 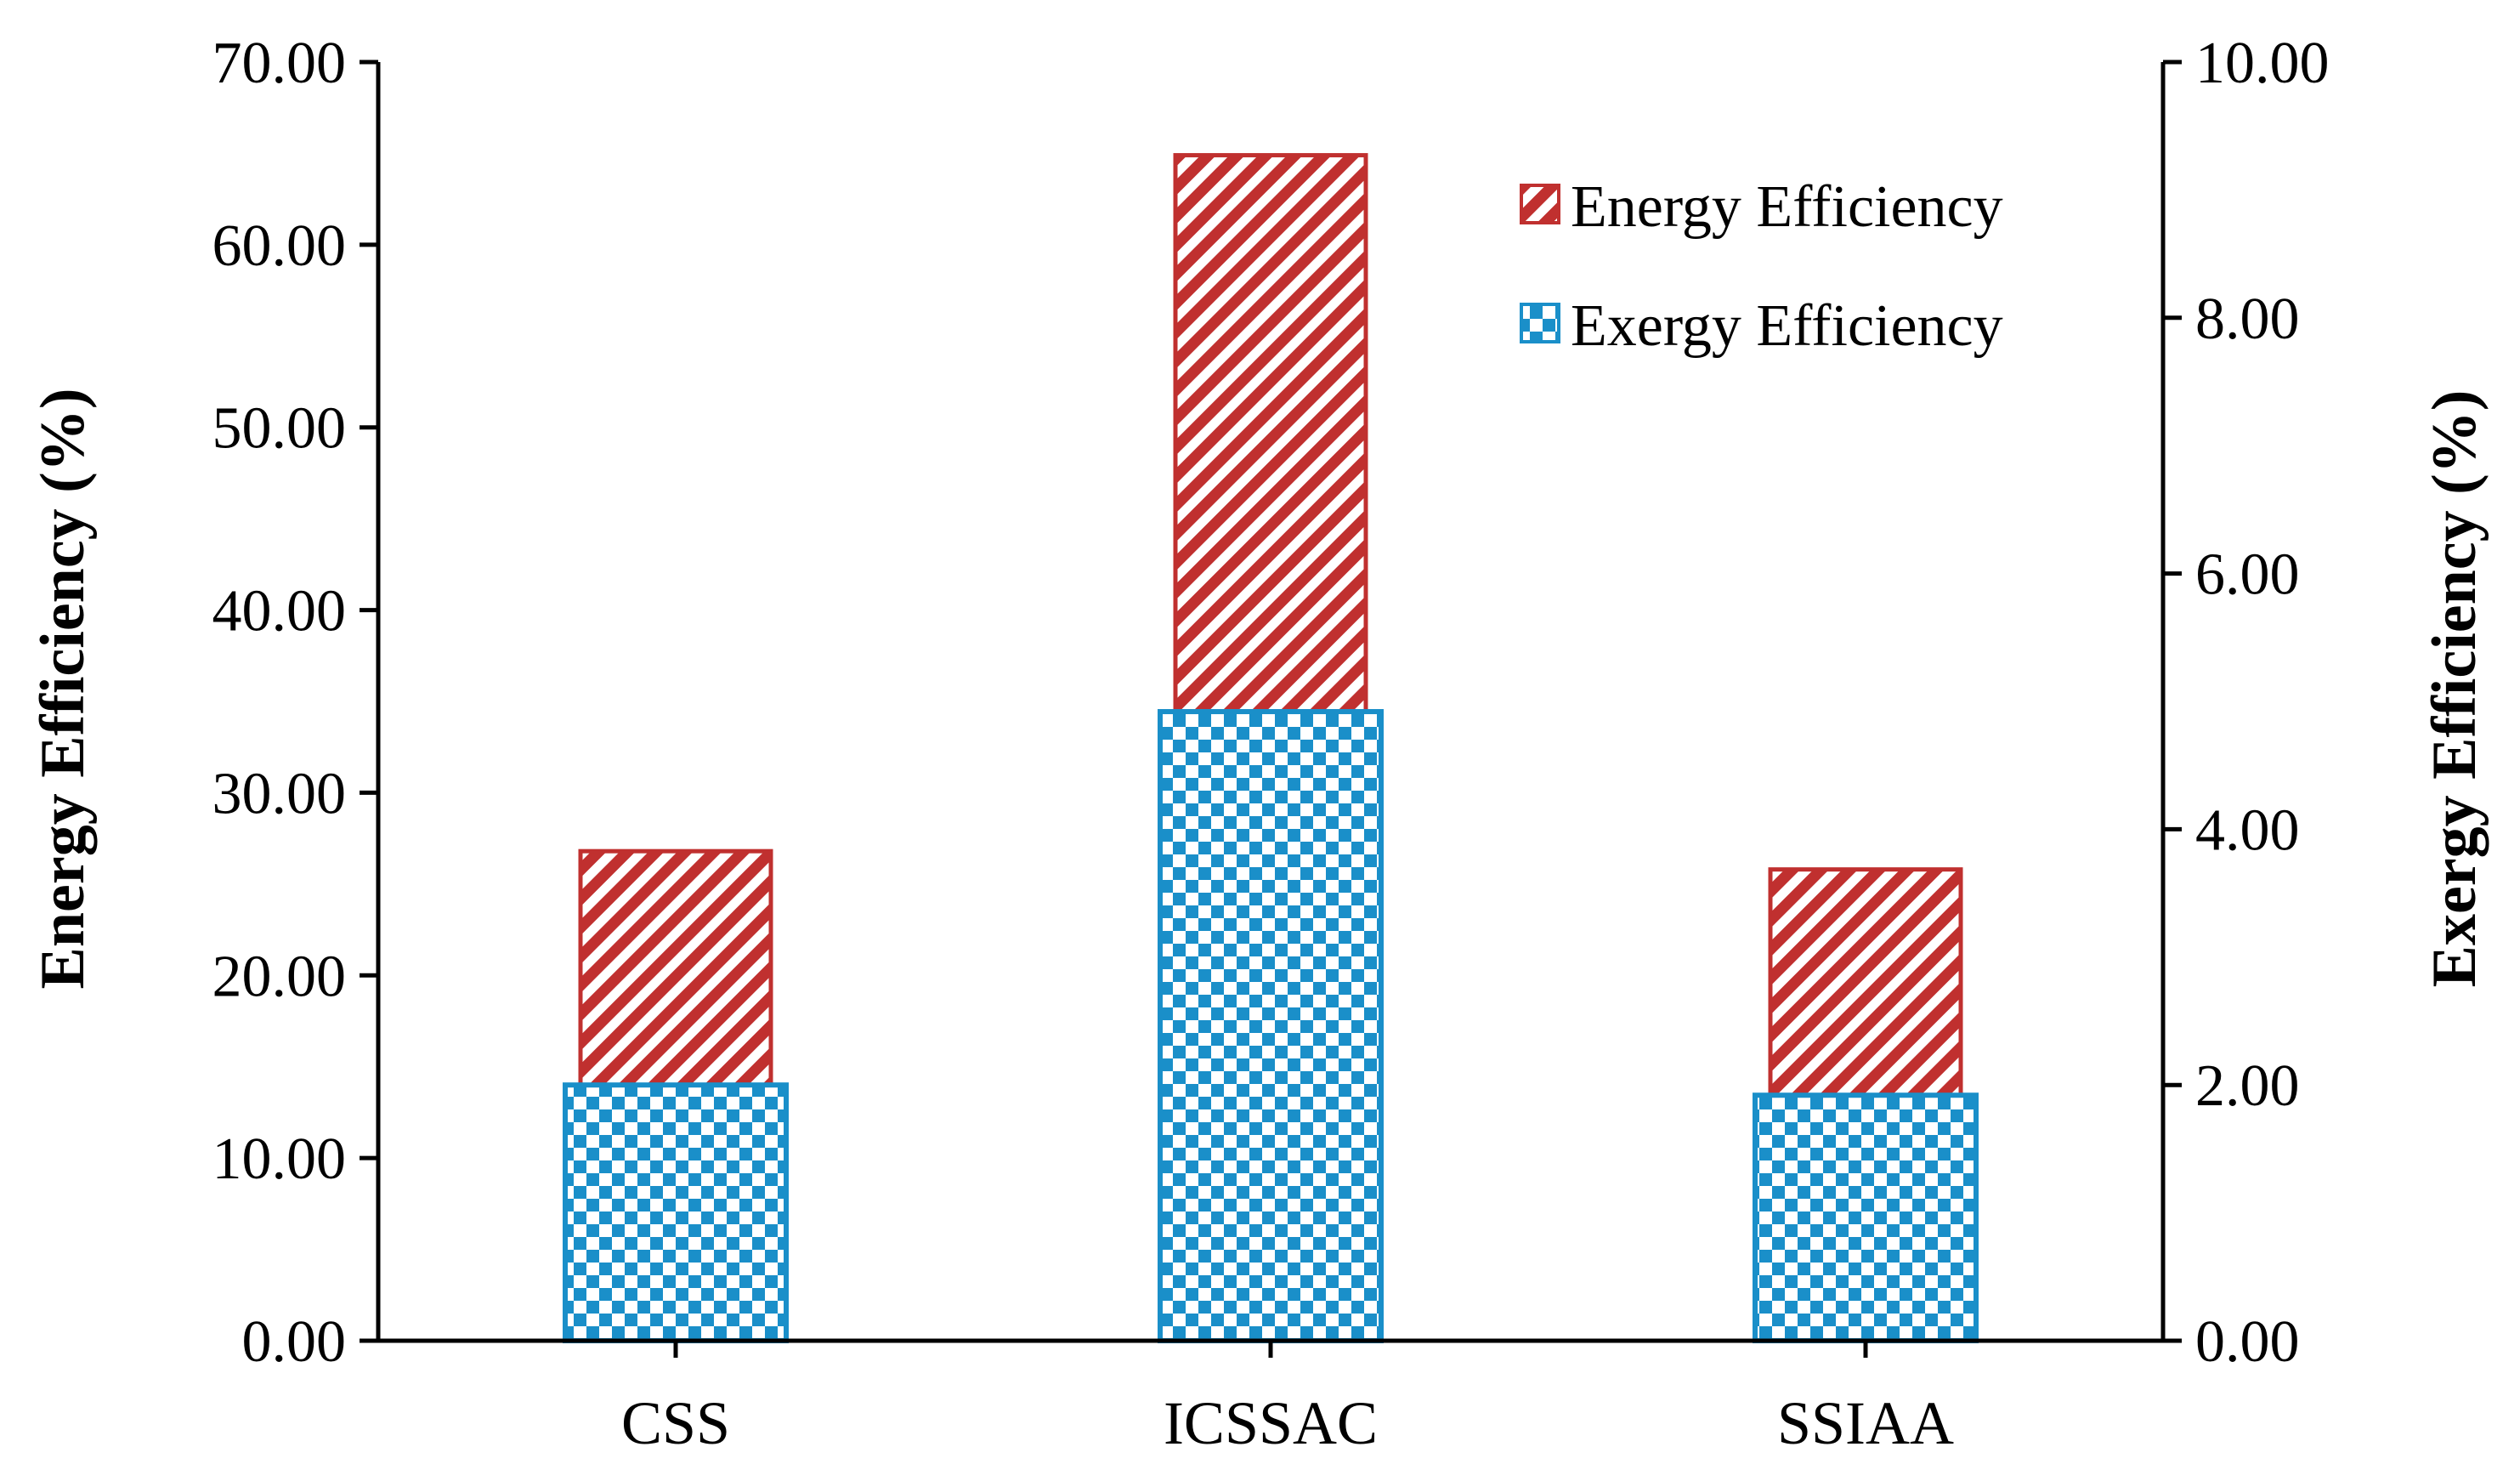 What do you see at coordinates (279, 246) in the screenshot?
I see `left-tick-label: 60.00` at bounding box center [279, 246].